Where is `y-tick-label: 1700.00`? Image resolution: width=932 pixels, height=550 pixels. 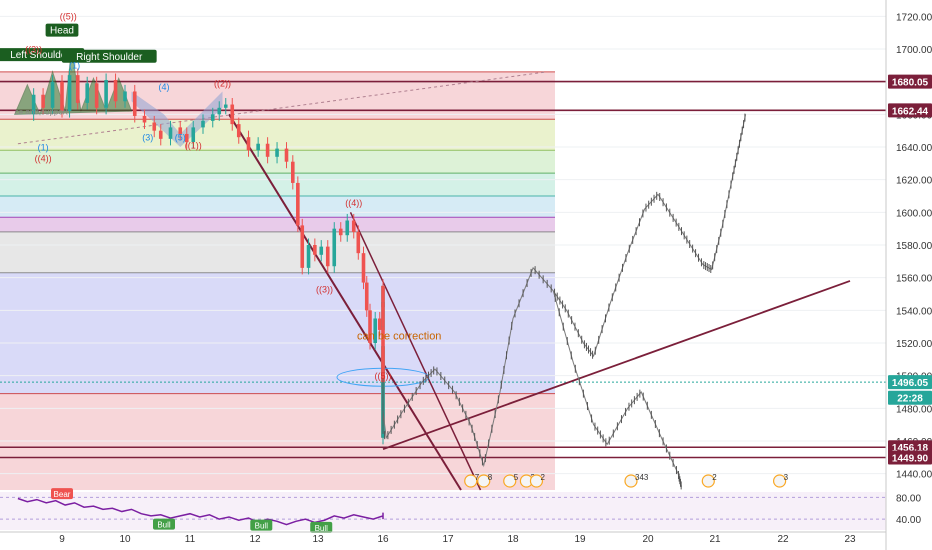
y-tick-label: 1700.00 is located at coordinates (914, 50).